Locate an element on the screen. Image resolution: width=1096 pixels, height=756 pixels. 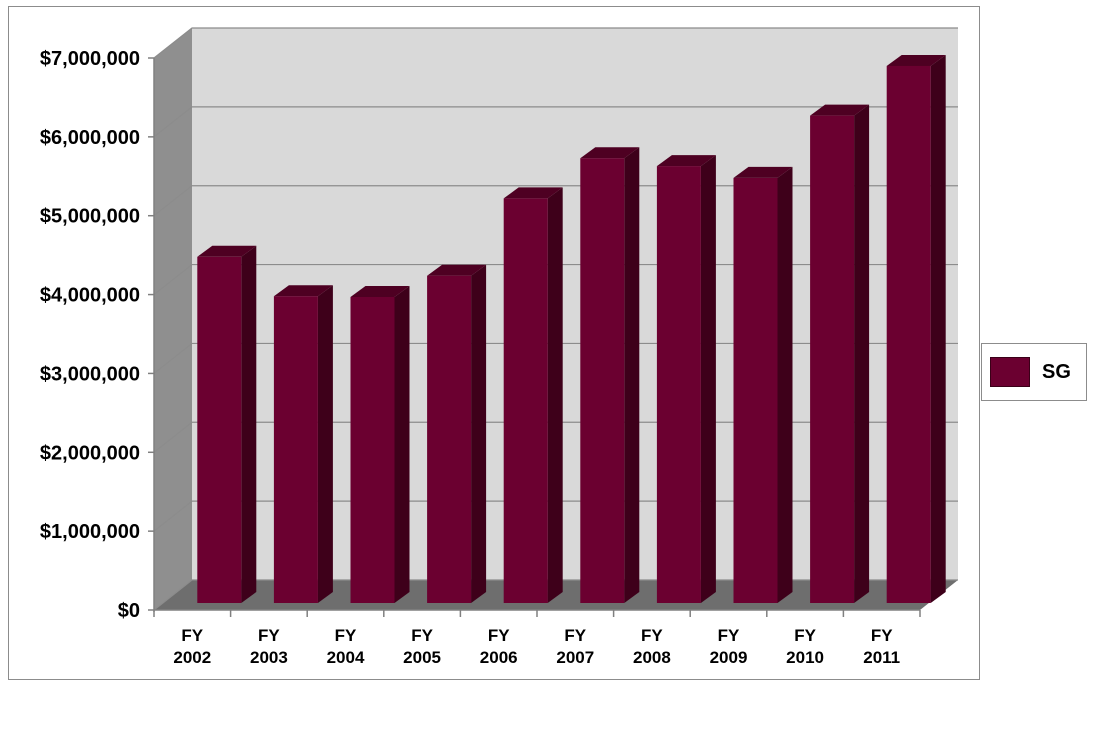
y-tick-label: $5,000,000 is located at coordinates (90, 217).